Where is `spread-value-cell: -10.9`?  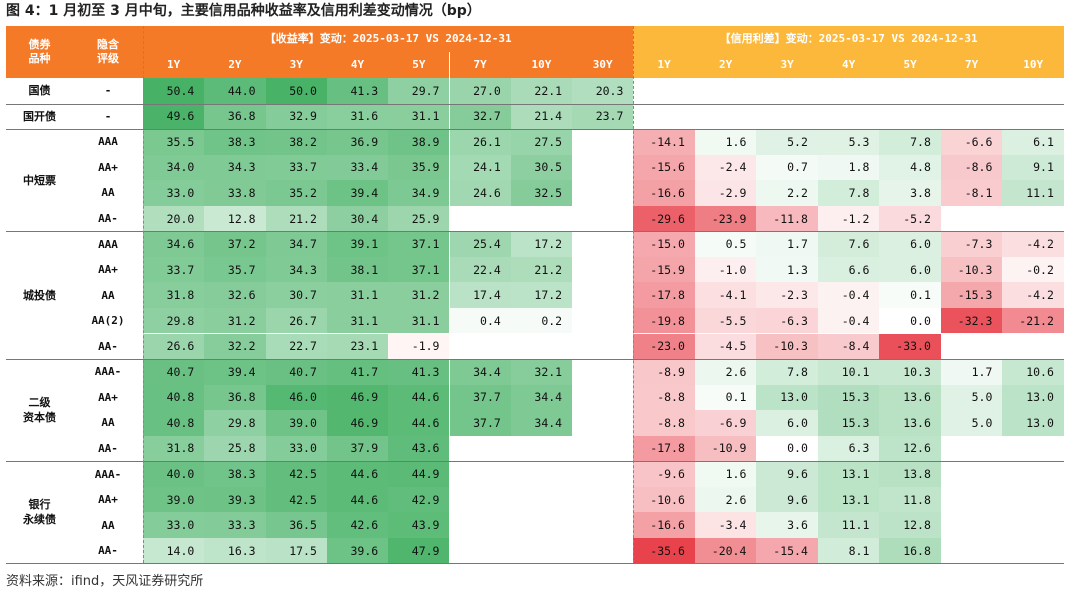
spread-value-cell: -10.9 is located at coordinates (725, 448).